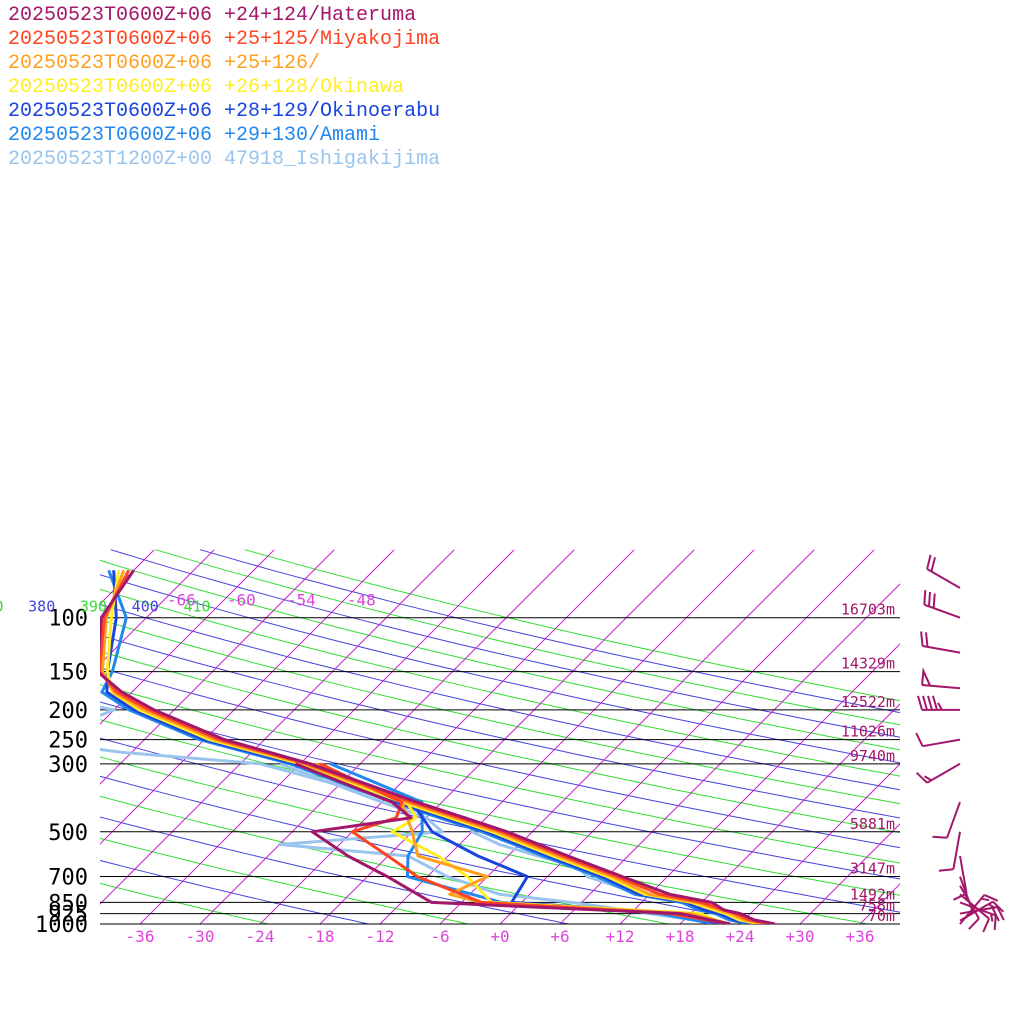 This screenshot has width=1024, height=1024. What do you see at coordinates (68, 833) in the screenshot?
I see `pressure-label: 500` at bounding box center [68, 833].